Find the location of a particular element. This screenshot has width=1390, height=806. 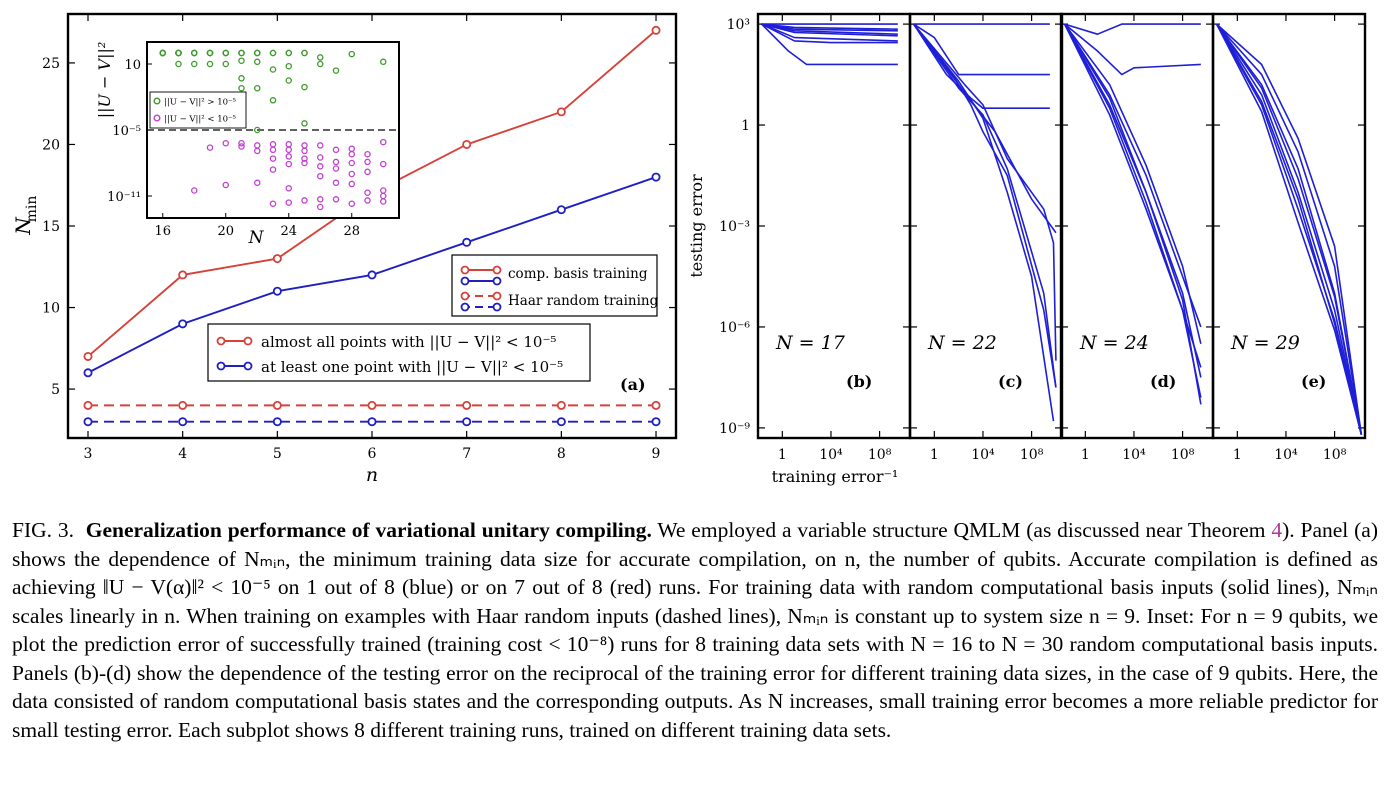

y-tick-label: 10⁻³ is located at coordinates (734, 227).